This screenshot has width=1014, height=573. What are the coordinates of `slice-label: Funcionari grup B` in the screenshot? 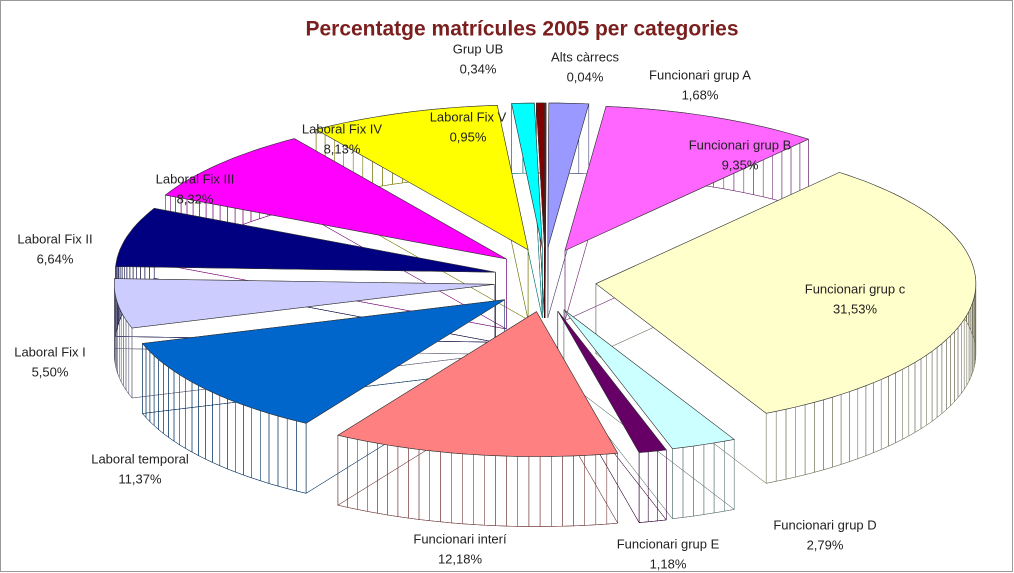 It's located at (740, 144).